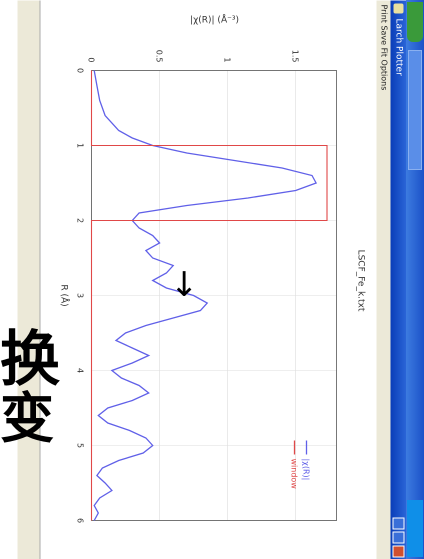  Describe the element at coordinates (226, 59) in the screenshot. I see `y-tick-label: 1` at that location.